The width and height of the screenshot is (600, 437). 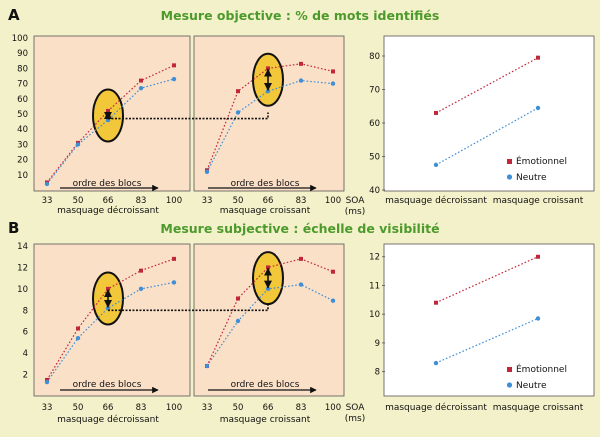 I want to click on legend-label-a-right-neutre: Neutre, so click(x=531, y=178).